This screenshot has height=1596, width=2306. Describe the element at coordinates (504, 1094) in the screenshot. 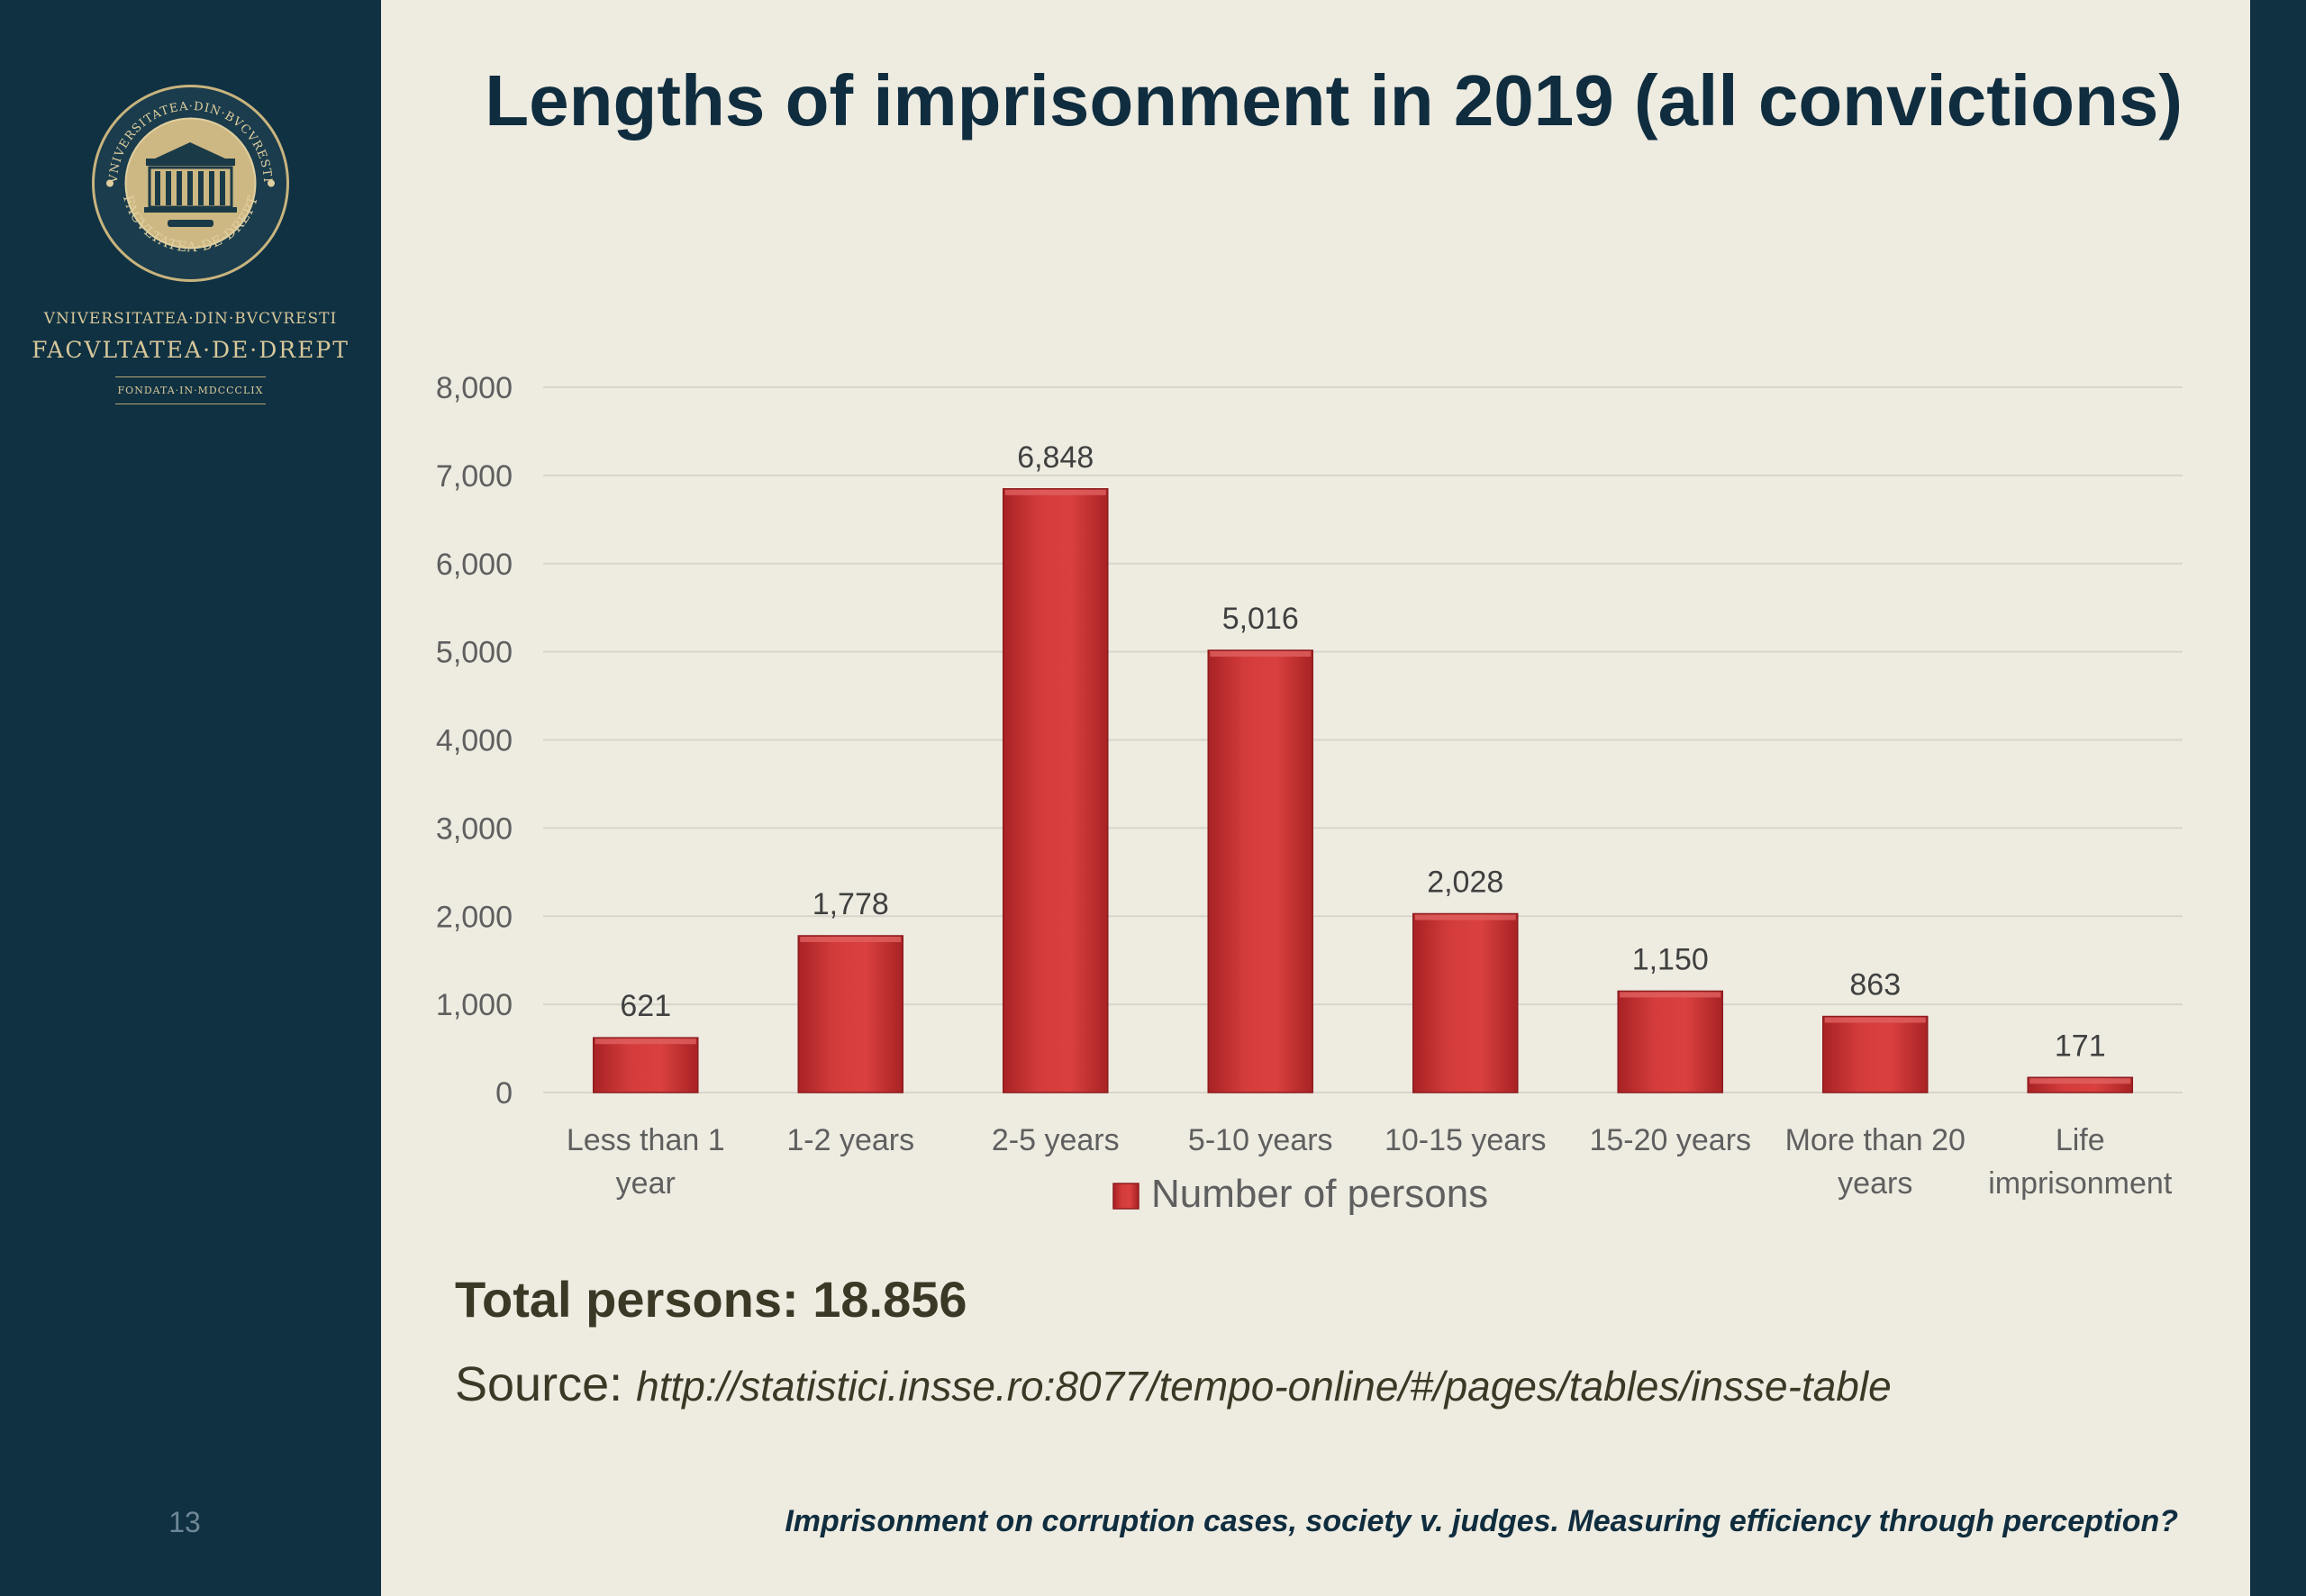

I see `y-tick-label: 0` at that location.